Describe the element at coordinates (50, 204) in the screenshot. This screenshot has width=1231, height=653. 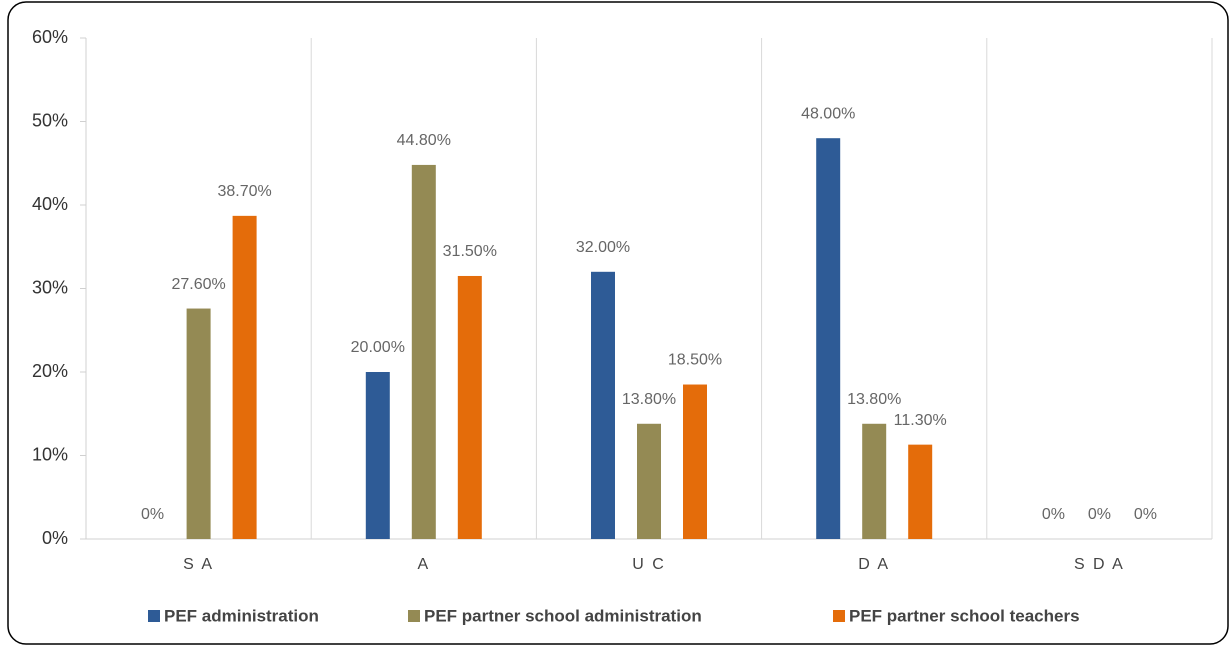
I see `y-tick-label: 40%` at that location.